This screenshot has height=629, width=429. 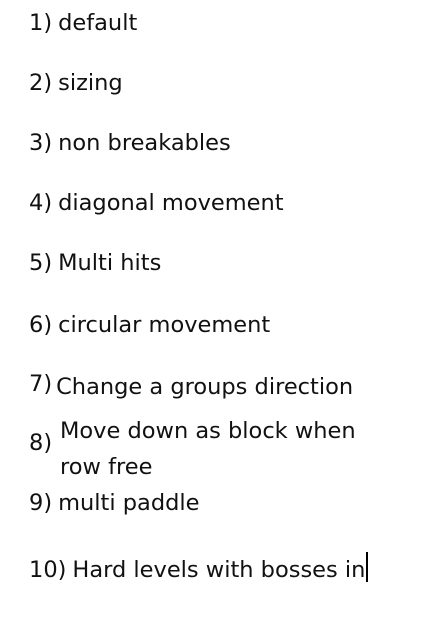 I want to click on list-number: 2), so click(x=41, y=83).